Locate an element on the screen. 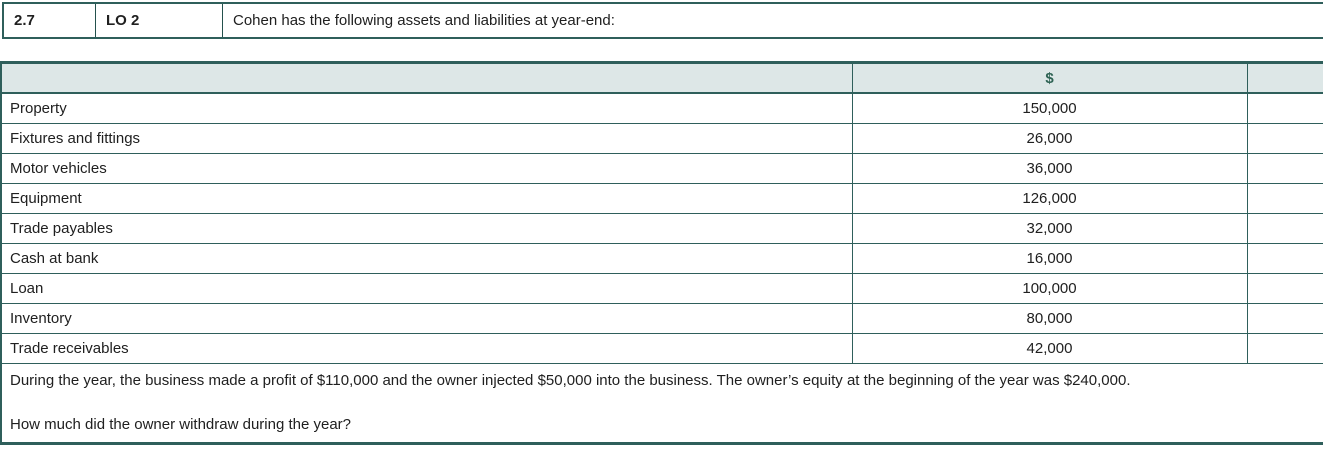  item-amount: 42,000 is located at coordinates (1049, 348).